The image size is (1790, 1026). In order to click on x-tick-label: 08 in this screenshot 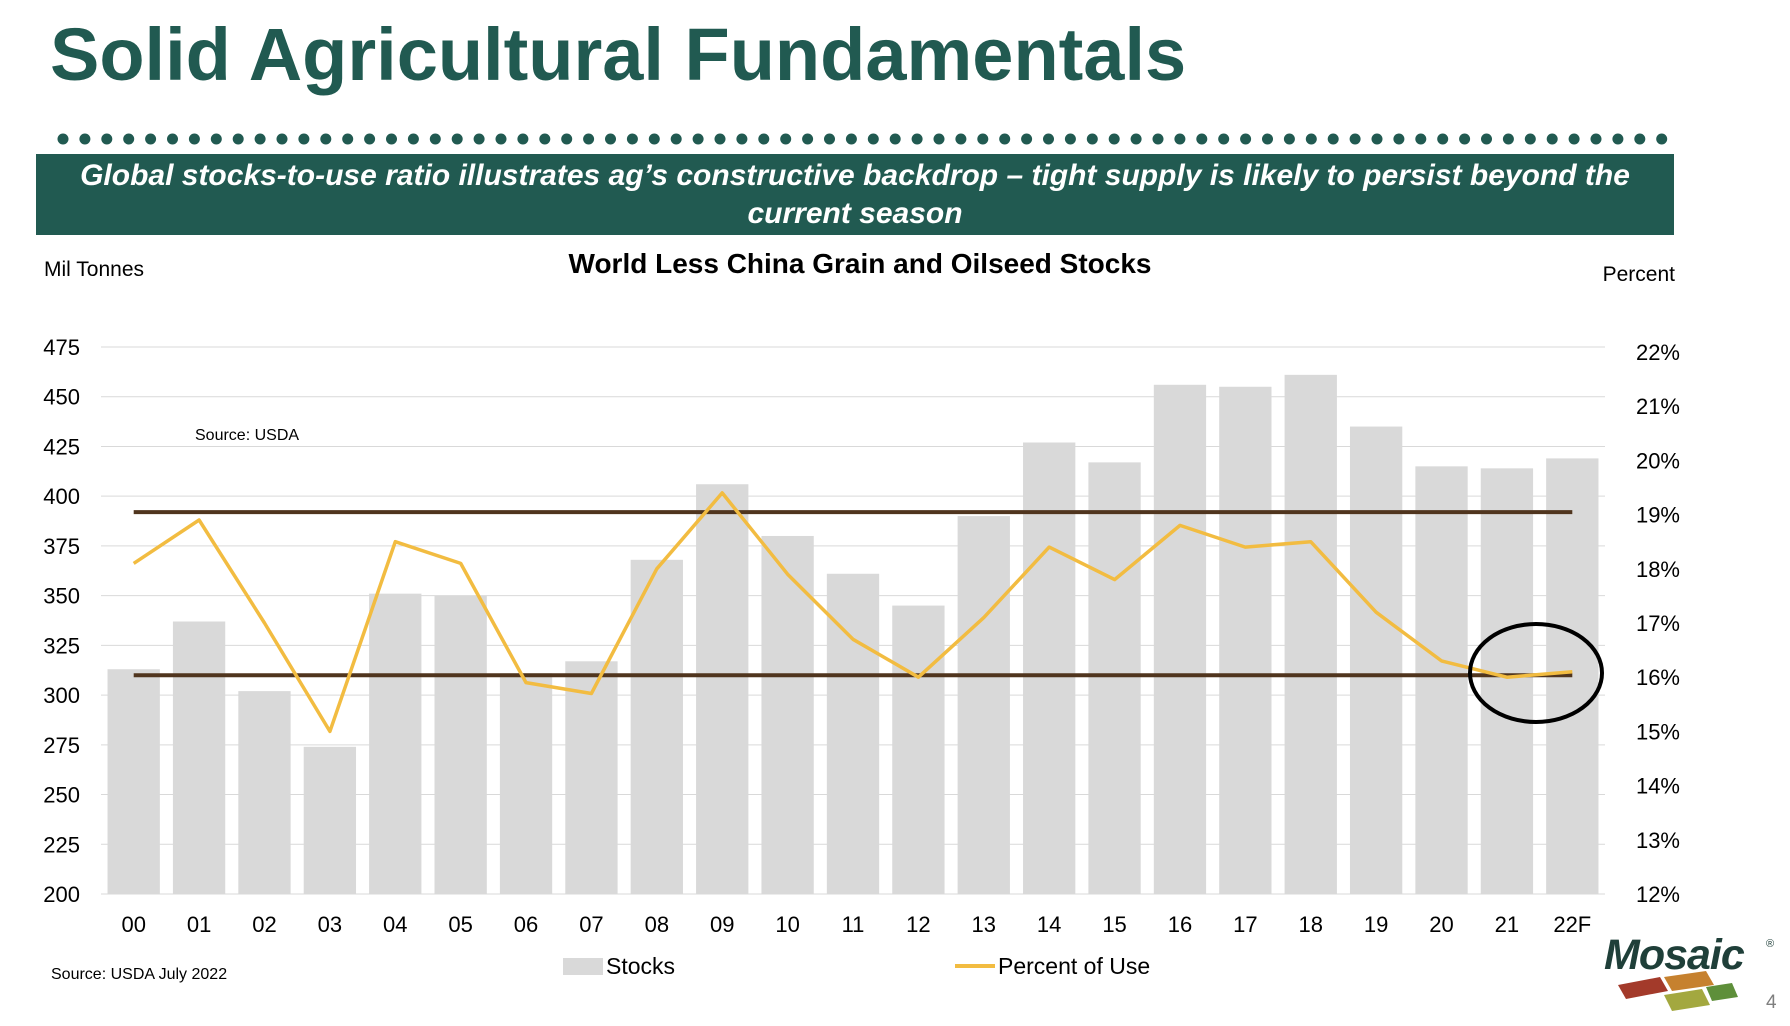, I will do `click(657, 924)`.